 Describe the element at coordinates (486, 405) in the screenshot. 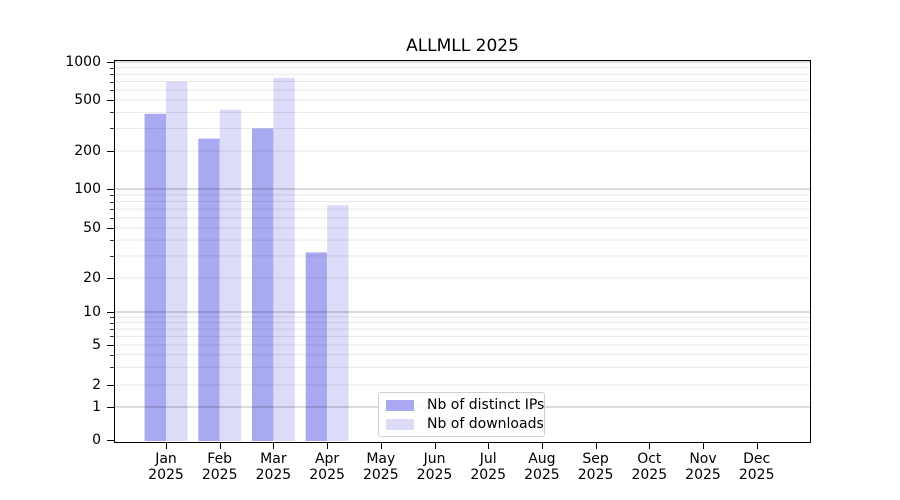

I see `legend-label-distinct-ips: Nb of distinct IPs` at that location.